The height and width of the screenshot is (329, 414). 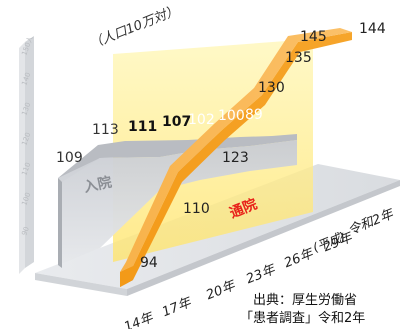 I want to click on inpatient-data-label: 109, so click(x=69, y=158).